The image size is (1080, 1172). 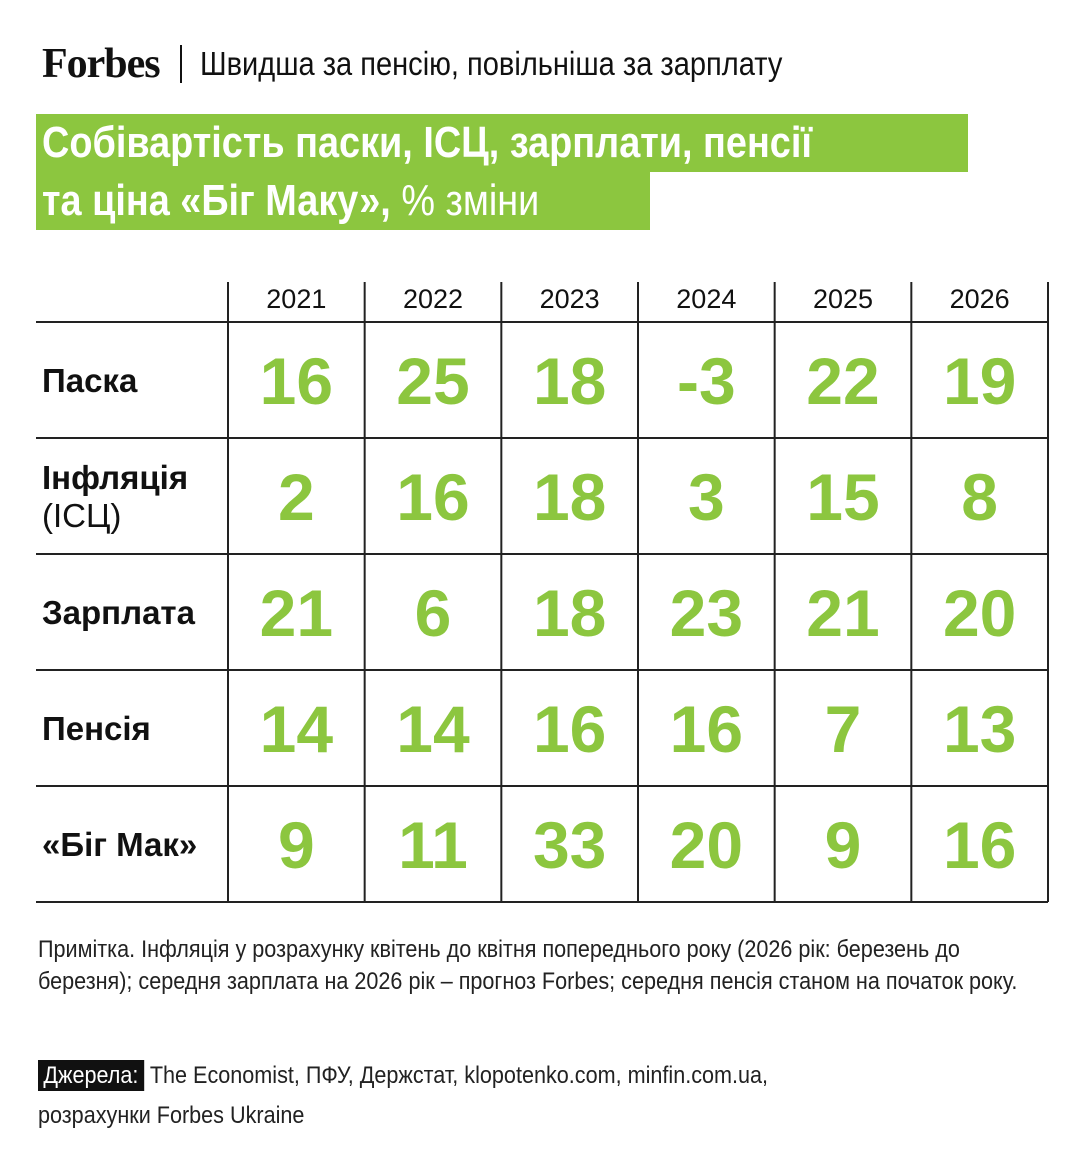 What do you see at coordinates (296, 497) in the screenshot?
I see `table-cell-value: 2` at bounding box center [296, 497].